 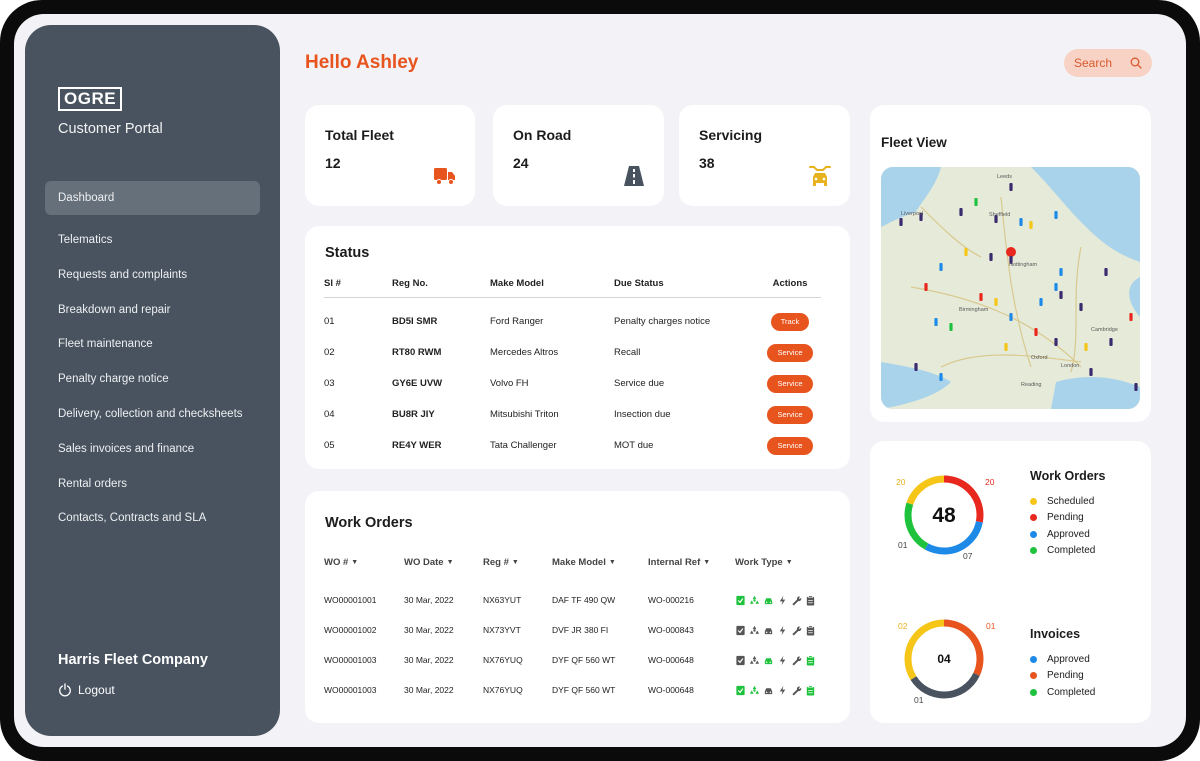 I want to click on sidebar-item-requests: Requests and complaints, so click(x=123, y=274).